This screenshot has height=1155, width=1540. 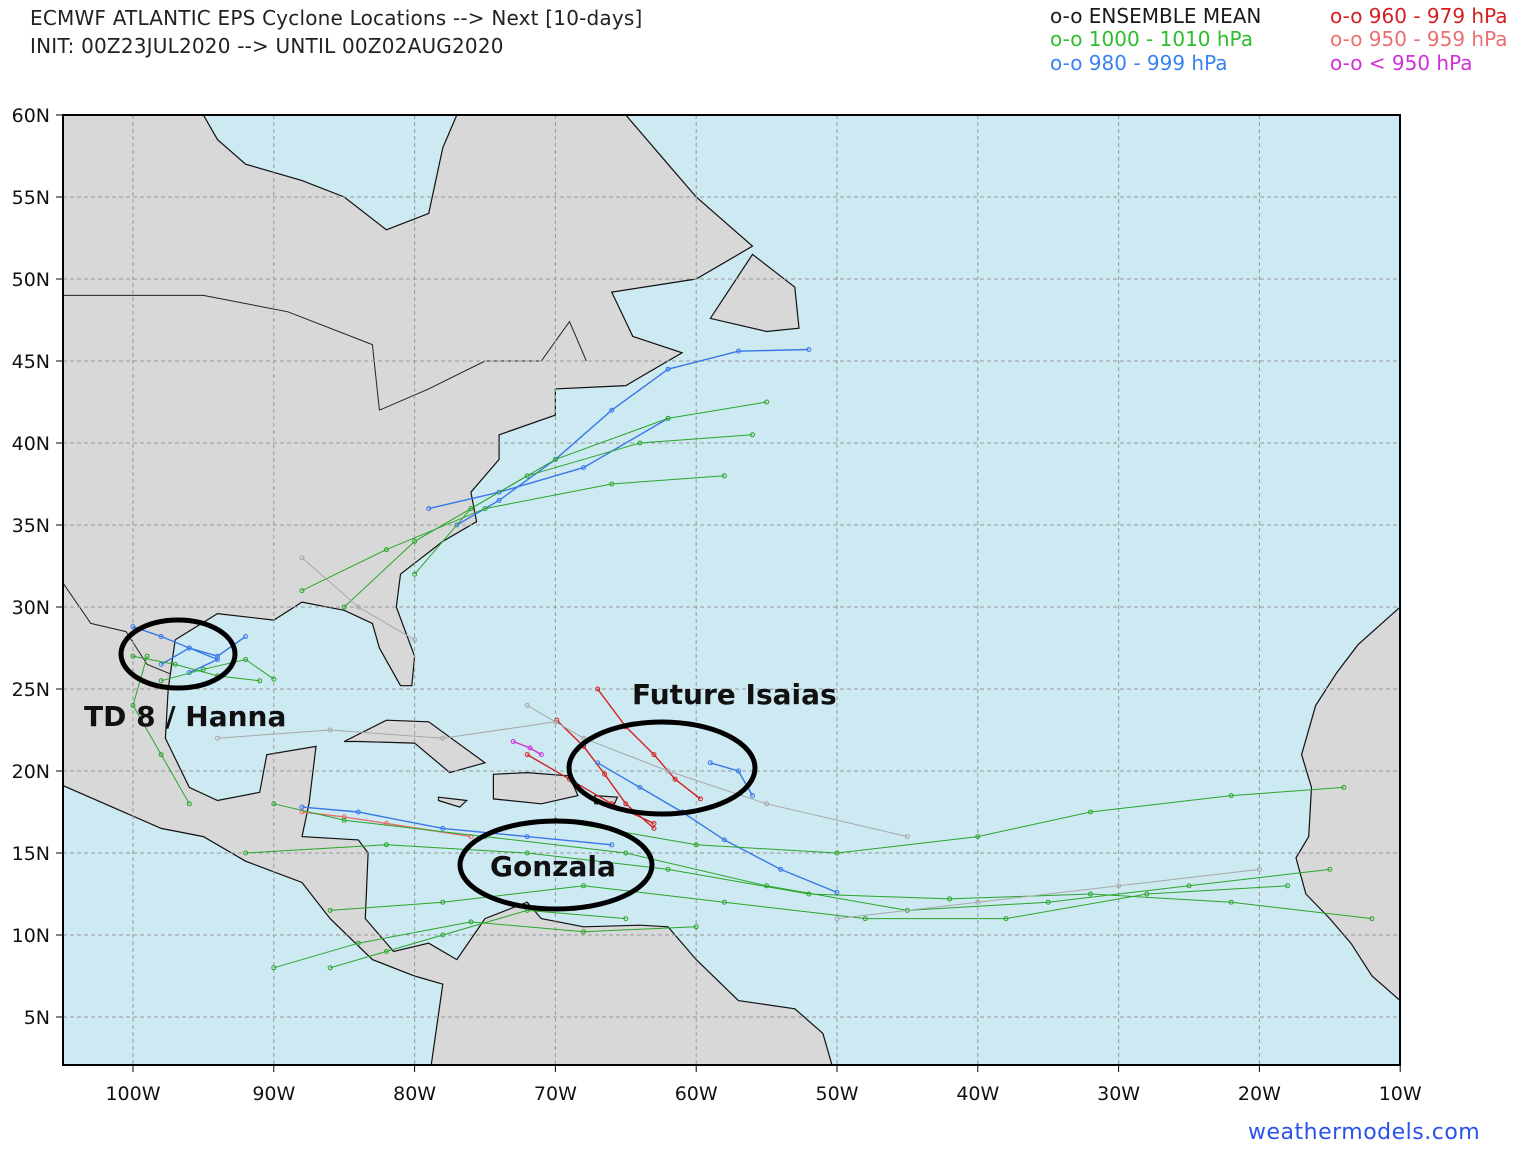 What do you see at coordinates (662, 768) in the screenshot?
I see `isaias-ellipse` at bounding box center [662, 768].